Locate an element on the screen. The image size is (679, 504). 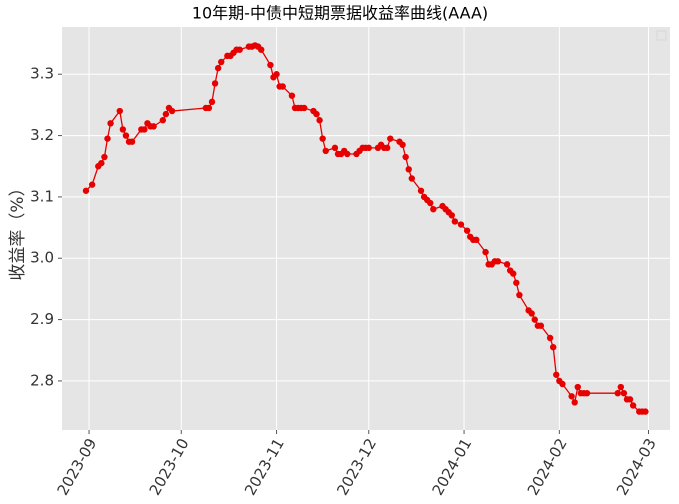
x-tick-label: 2024-02 is located at coordinates (547, 466).